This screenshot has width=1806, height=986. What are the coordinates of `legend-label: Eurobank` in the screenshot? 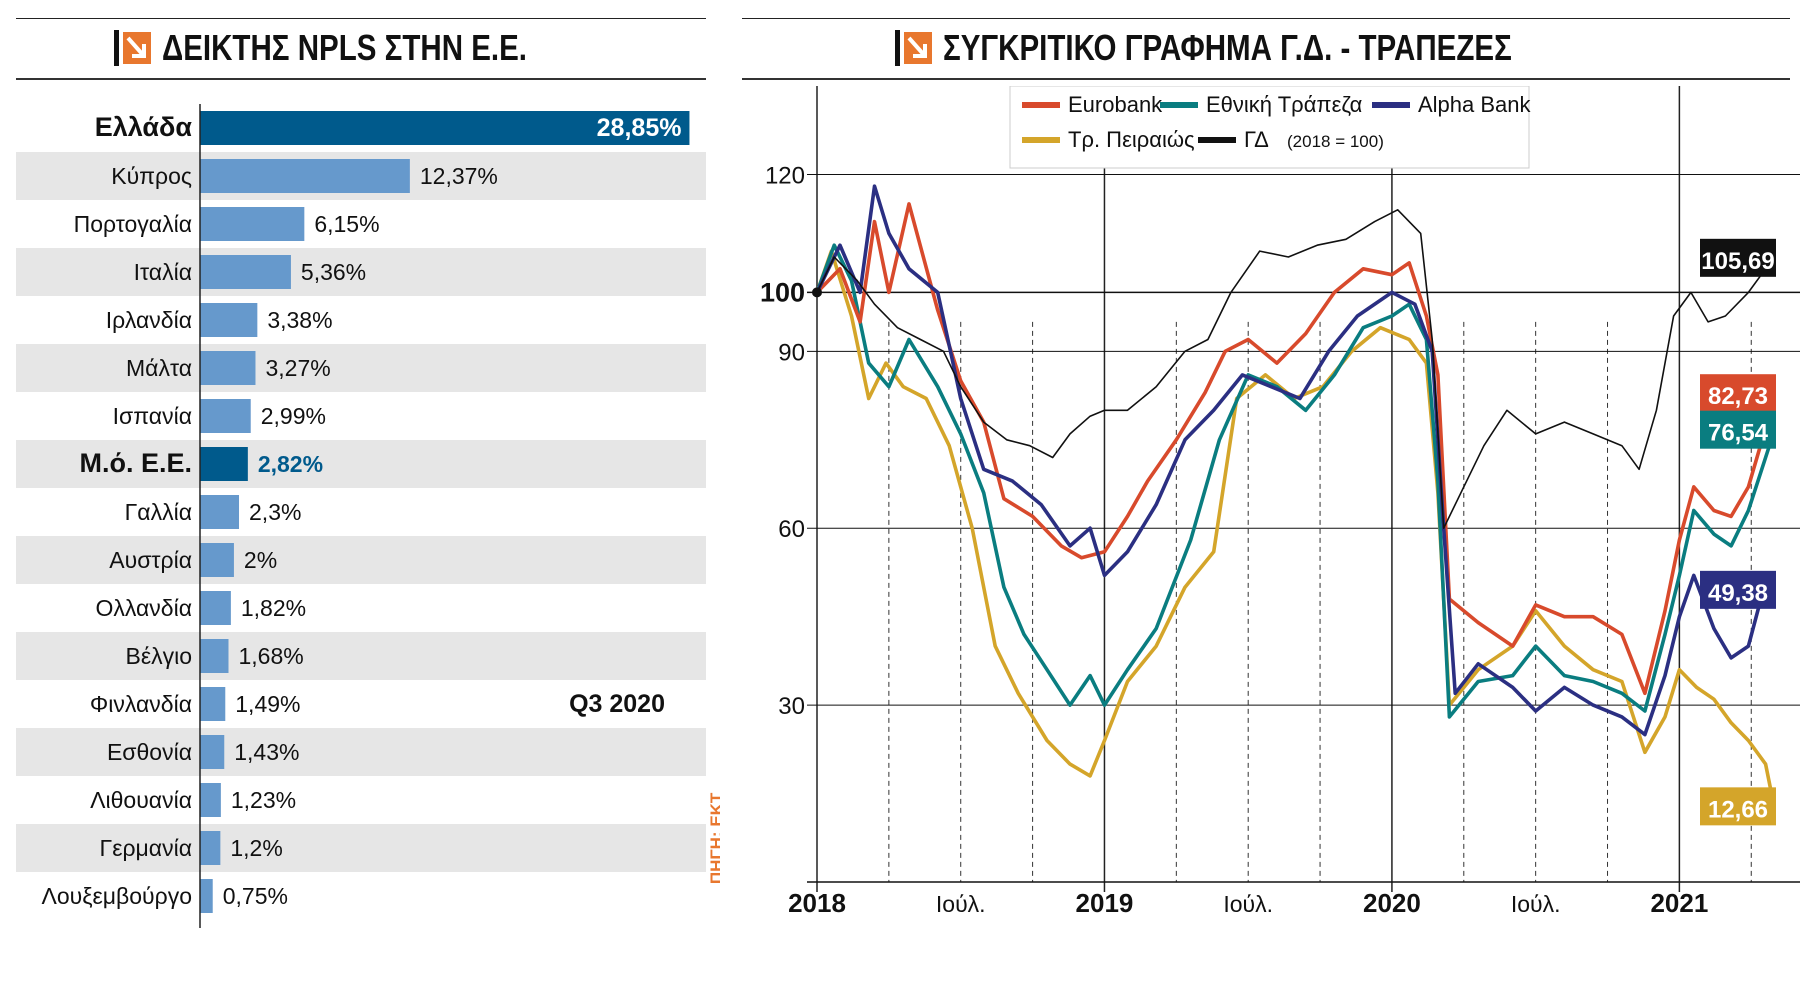 It's located at (1115, 104).